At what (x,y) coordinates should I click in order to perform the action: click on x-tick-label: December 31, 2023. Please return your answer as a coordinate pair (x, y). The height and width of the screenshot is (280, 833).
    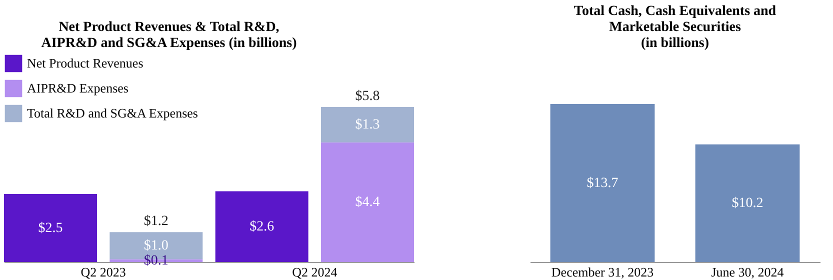
    Looking at the image, I should click on (602, 272).